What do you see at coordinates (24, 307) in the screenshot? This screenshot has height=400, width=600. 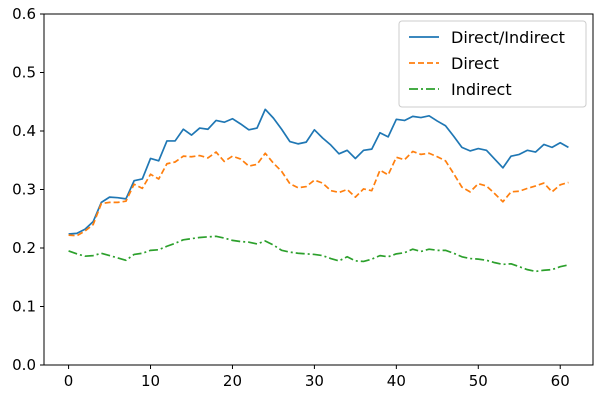 I see `y-tick-label: 0.1` at bounding box center [24, 307].